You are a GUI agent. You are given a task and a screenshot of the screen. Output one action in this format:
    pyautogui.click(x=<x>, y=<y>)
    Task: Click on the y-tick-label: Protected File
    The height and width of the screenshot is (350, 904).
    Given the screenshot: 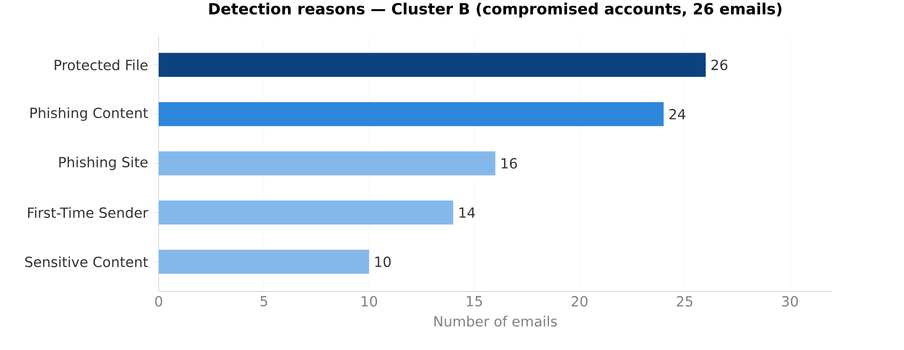 What is the action you would take?
    pyautogui.click(x=101, y=64)
    